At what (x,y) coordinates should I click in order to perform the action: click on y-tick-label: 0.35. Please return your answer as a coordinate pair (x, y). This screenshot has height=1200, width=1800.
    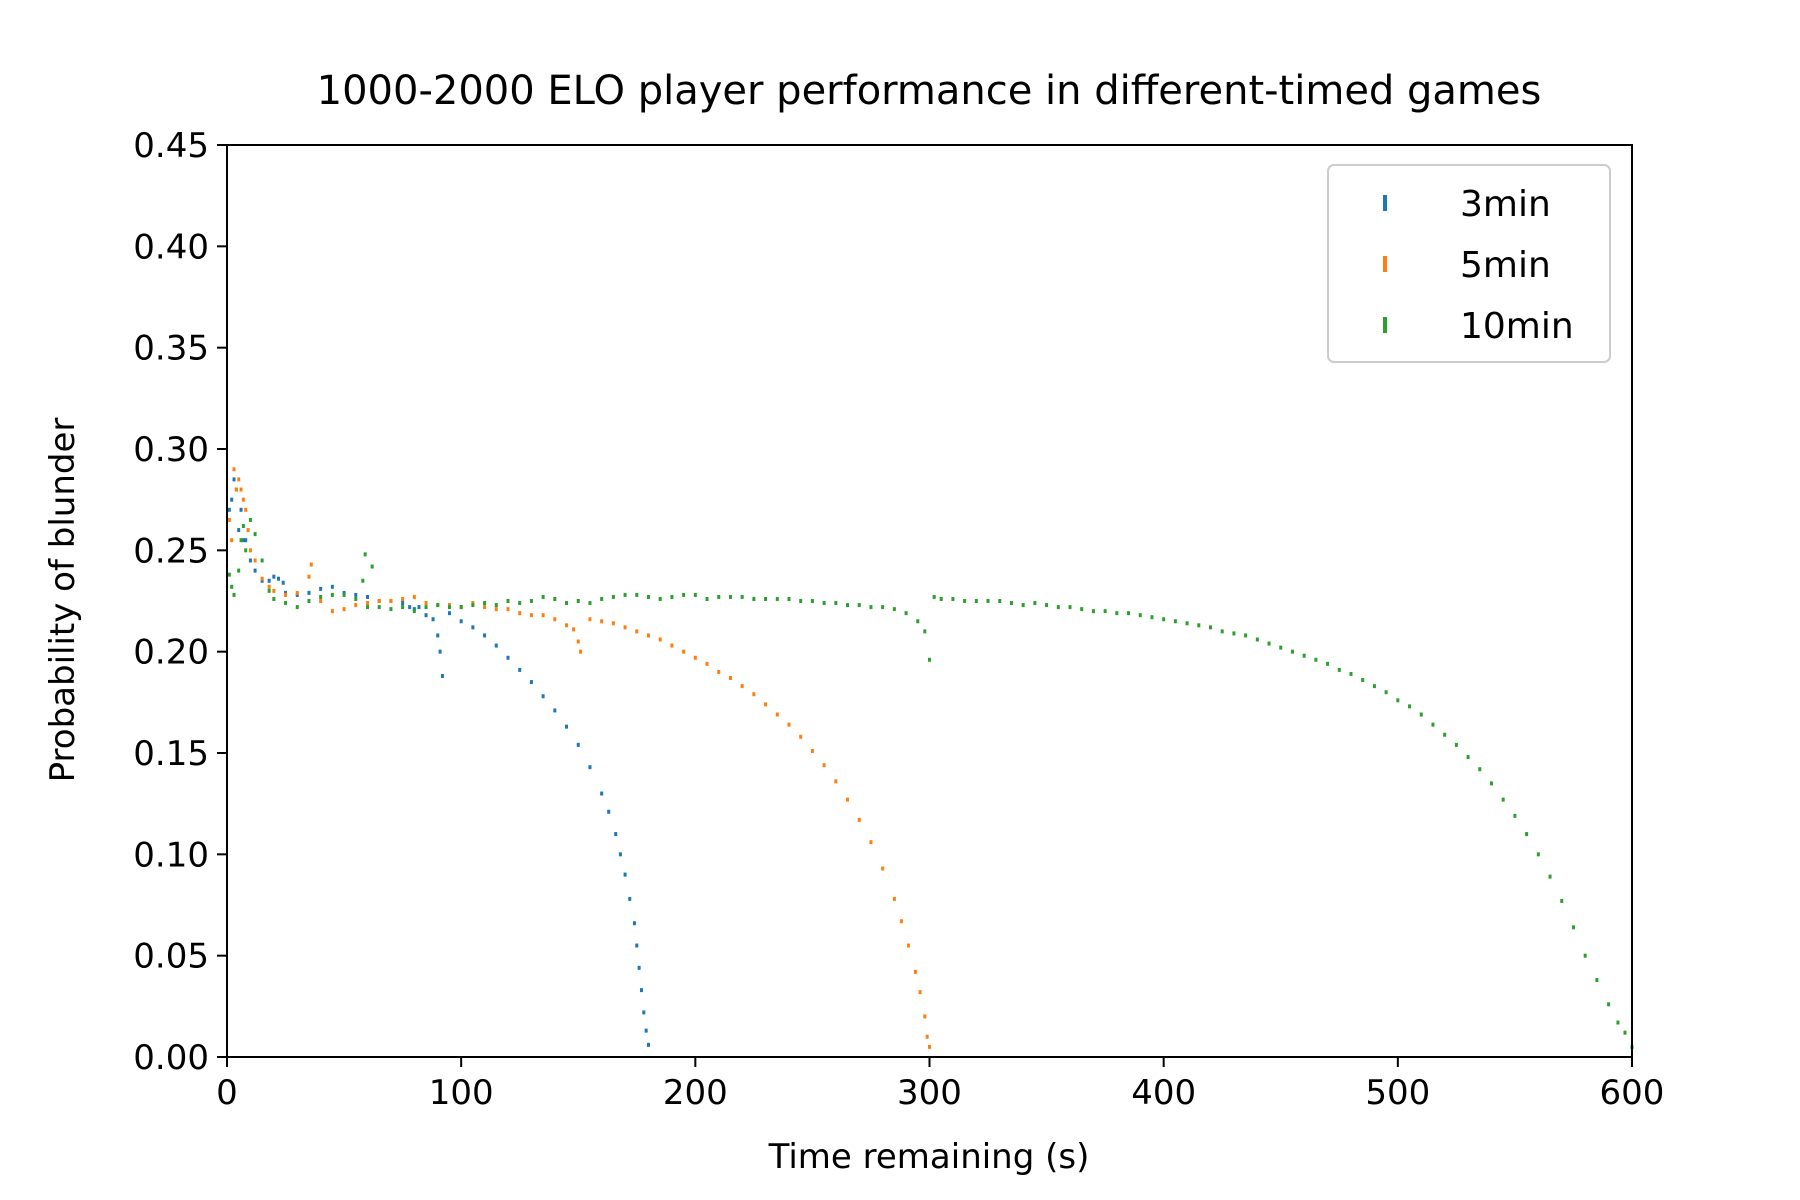
    Looking at the image, I should click on (171, 349).